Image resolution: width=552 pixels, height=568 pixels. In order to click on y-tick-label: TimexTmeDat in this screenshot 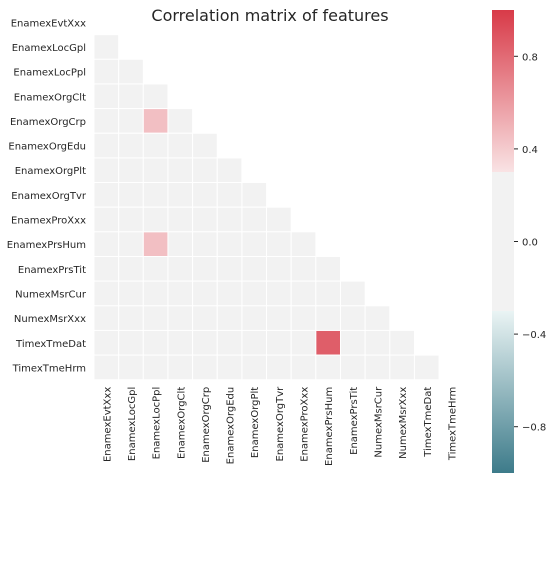, I will do `click(50, 344)`.